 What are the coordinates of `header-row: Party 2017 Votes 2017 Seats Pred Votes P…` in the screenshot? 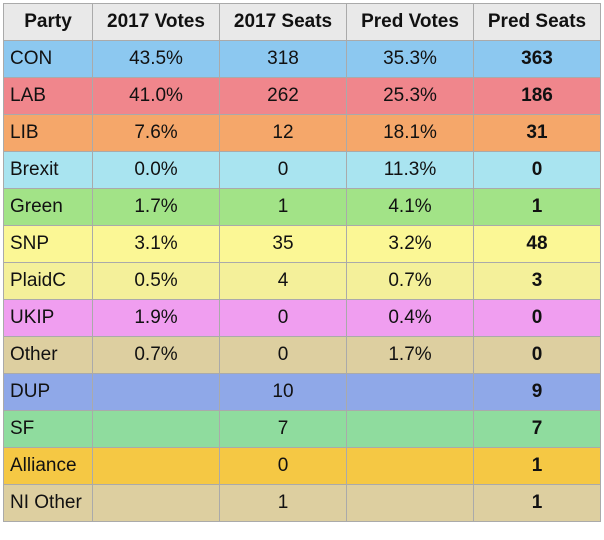 It's located at (302, 22).